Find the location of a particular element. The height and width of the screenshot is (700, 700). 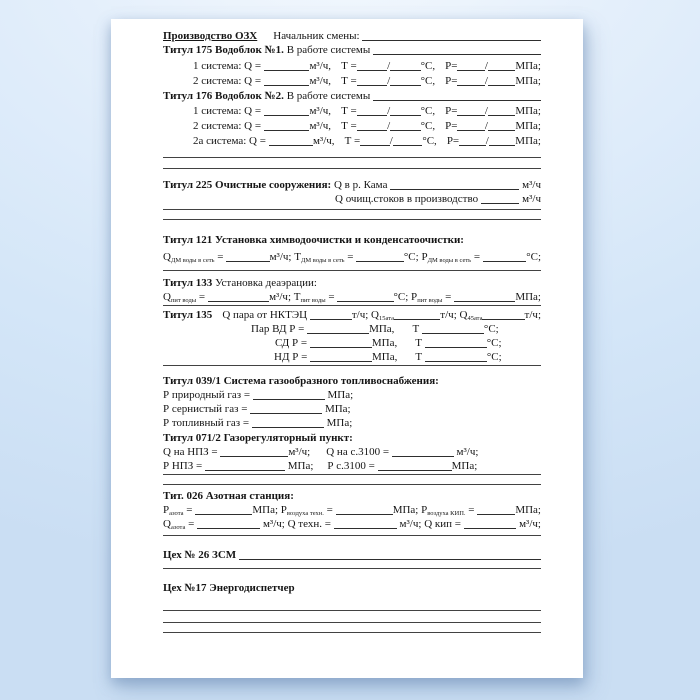

section-title: Титул 071/2 Газорегуляторный пункт: is located at coordinates (258, 438).